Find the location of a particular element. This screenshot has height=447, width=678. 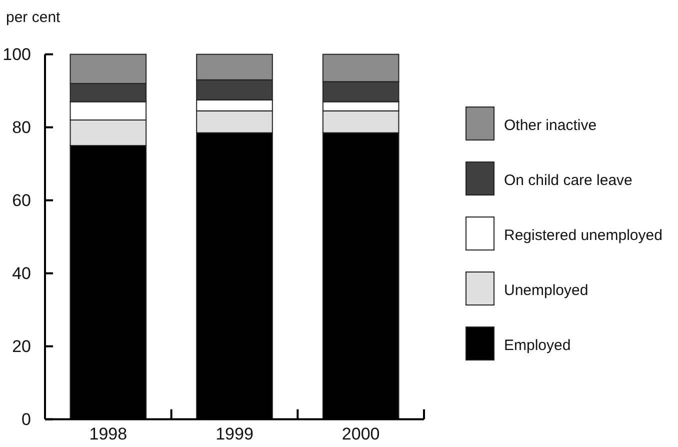

legend-label: Other inactive is located at coordinates (550, 125).